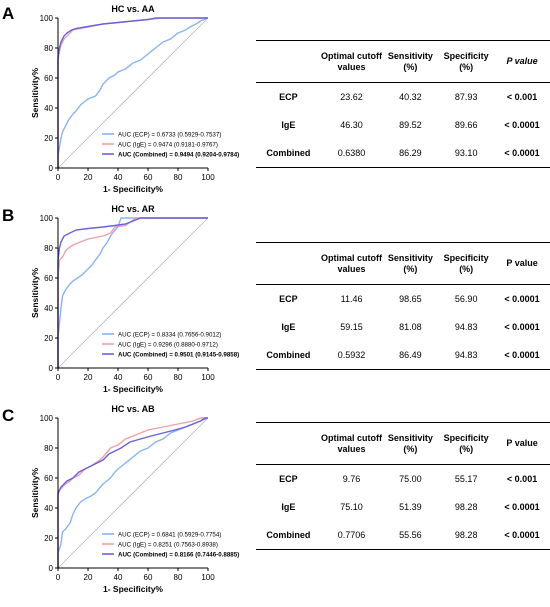  What do you see at coordinates (133, 589) in the screenshot?
I see `x-axis-label: 1- Specificity%` at bounding box center [133, 589].